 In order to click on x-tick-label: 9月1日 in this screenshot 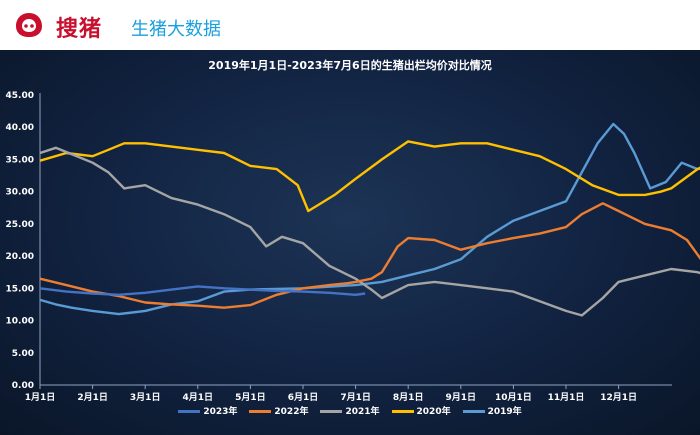, I will do `click(461, 397)`.